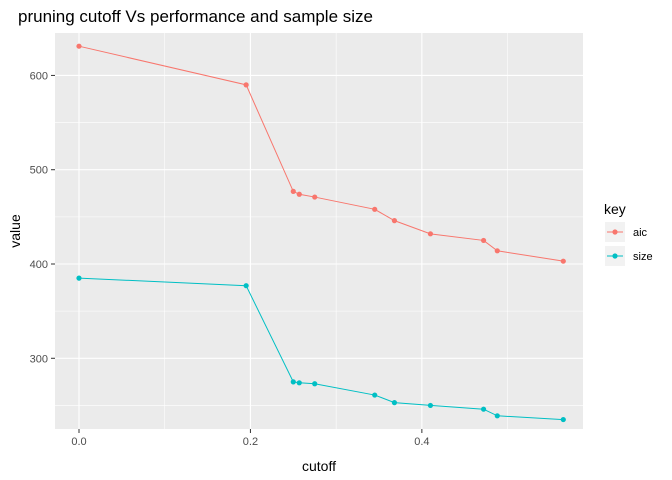 The image size is (672, 480). I want to click on y-axis-title: value, so click(15, 231).